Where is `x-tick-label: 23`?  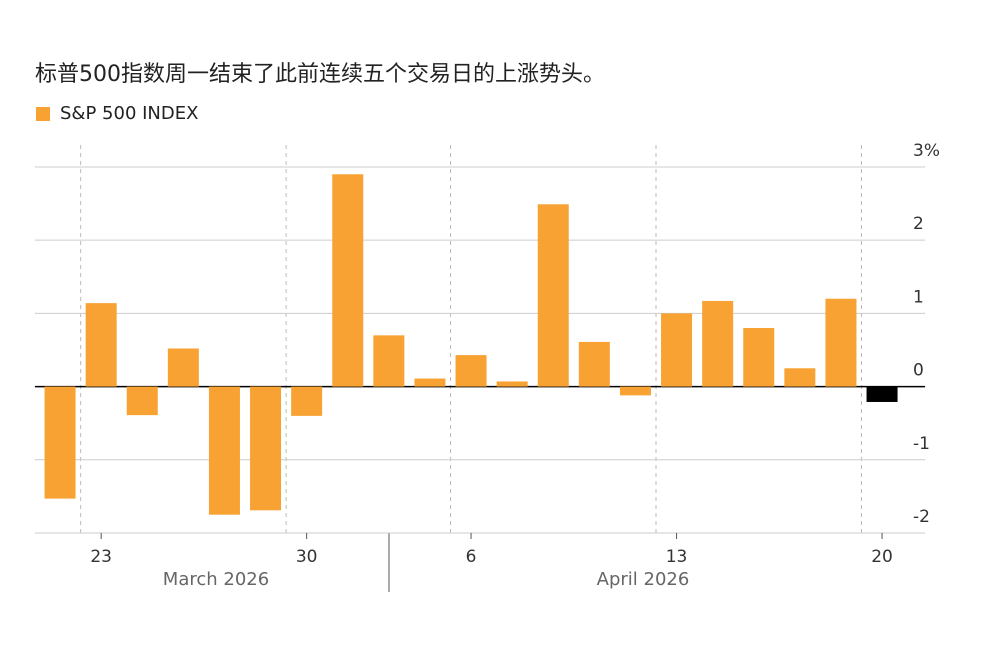
x-tick-label: 23 is located at coordinates (101, 557).